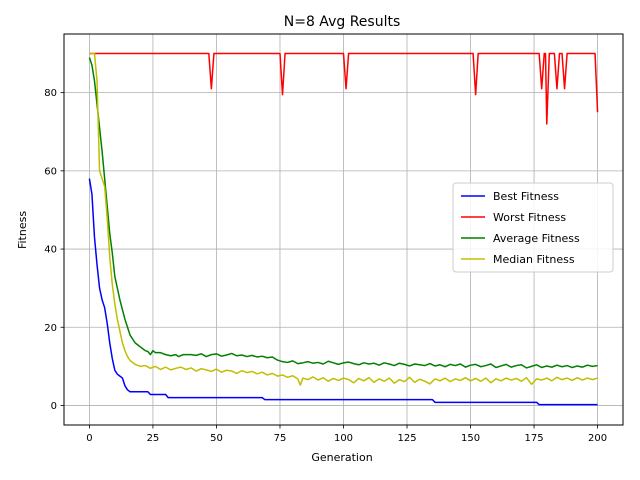  Describe the element at coordinates (534, 259) in the screenshot. I see `median-fitness-legend-label: Median Fitness` at that location.